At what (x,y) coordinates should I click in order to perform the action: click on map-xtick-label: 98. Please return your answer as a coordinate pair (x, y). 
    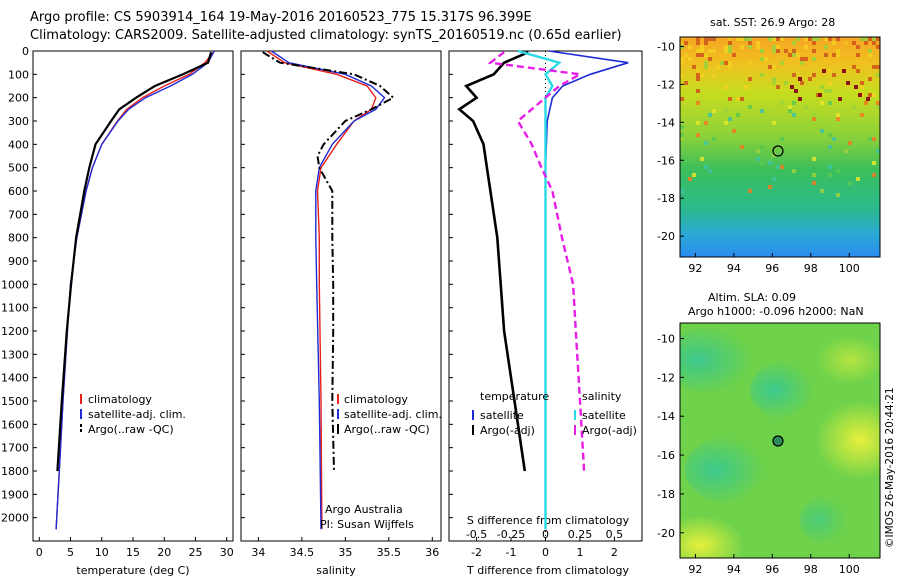
    Looking at the image, I should click on (811, 268).